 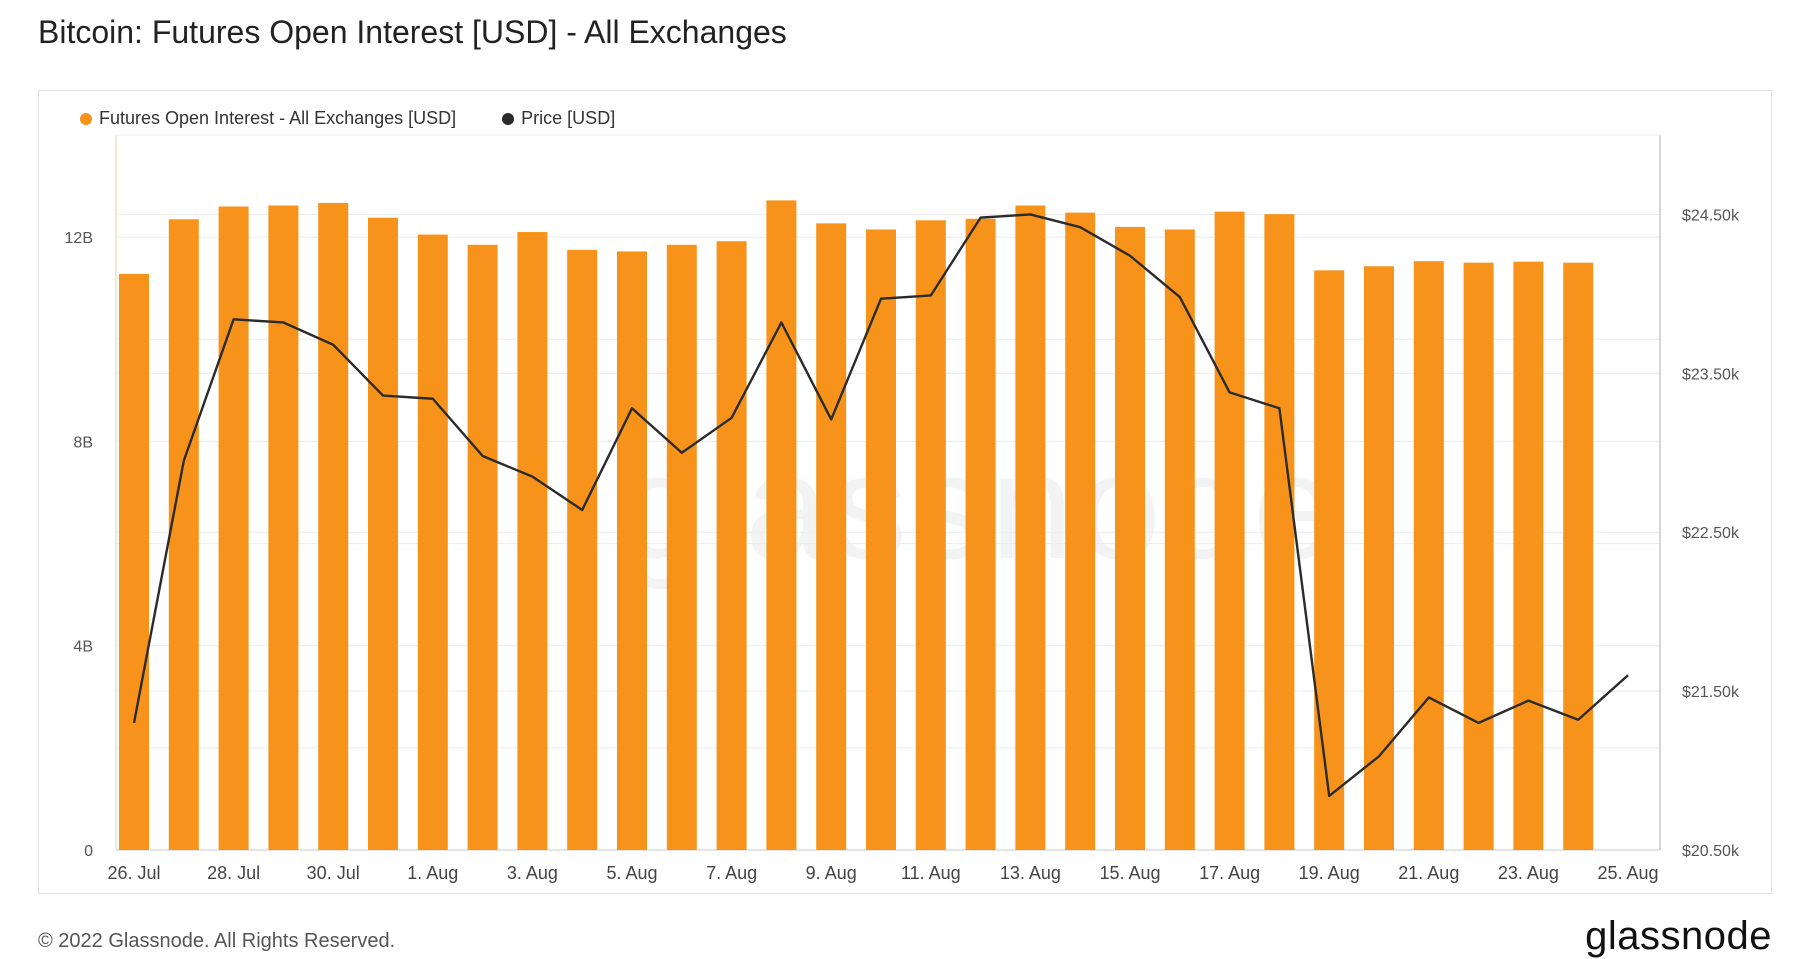 I want to click on x-axis-tick-label: 28. Jul, so click(x=233, y=873).